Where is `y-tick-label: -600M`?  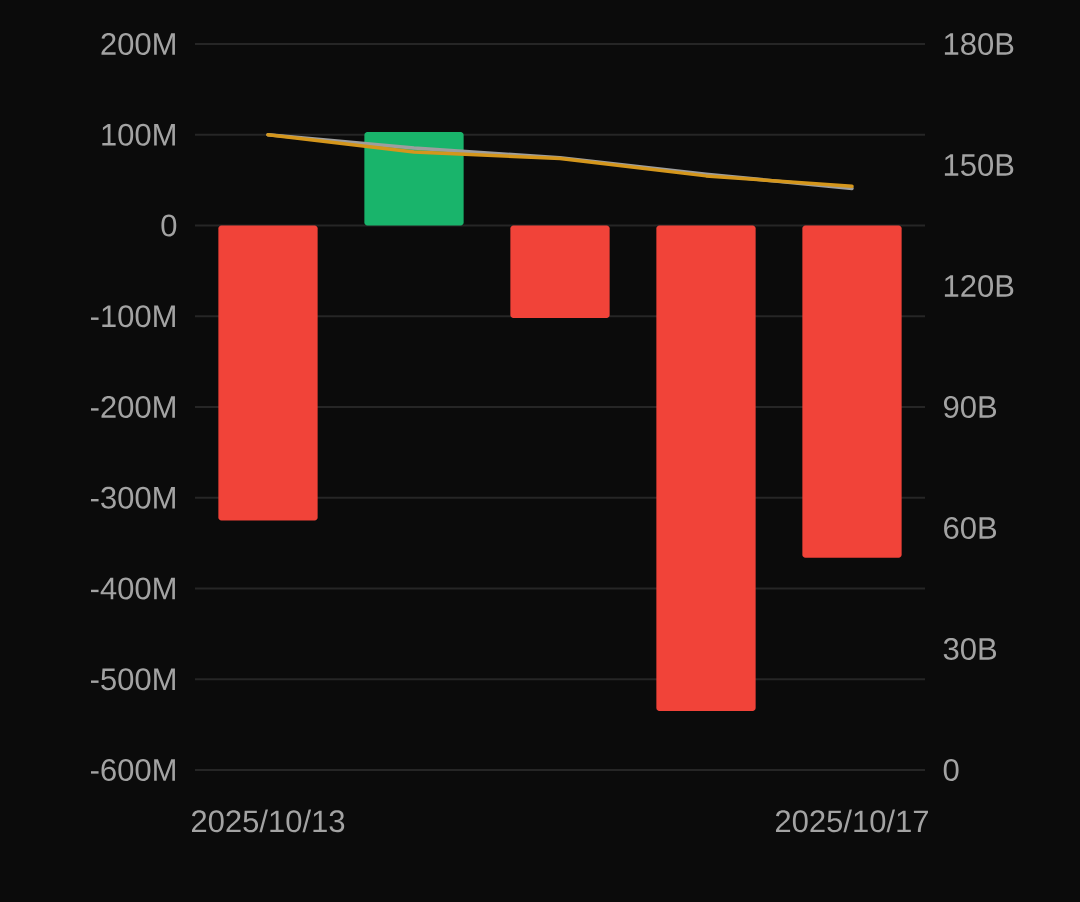
y-tick-label: -600M is located at coordinates (132, 770).